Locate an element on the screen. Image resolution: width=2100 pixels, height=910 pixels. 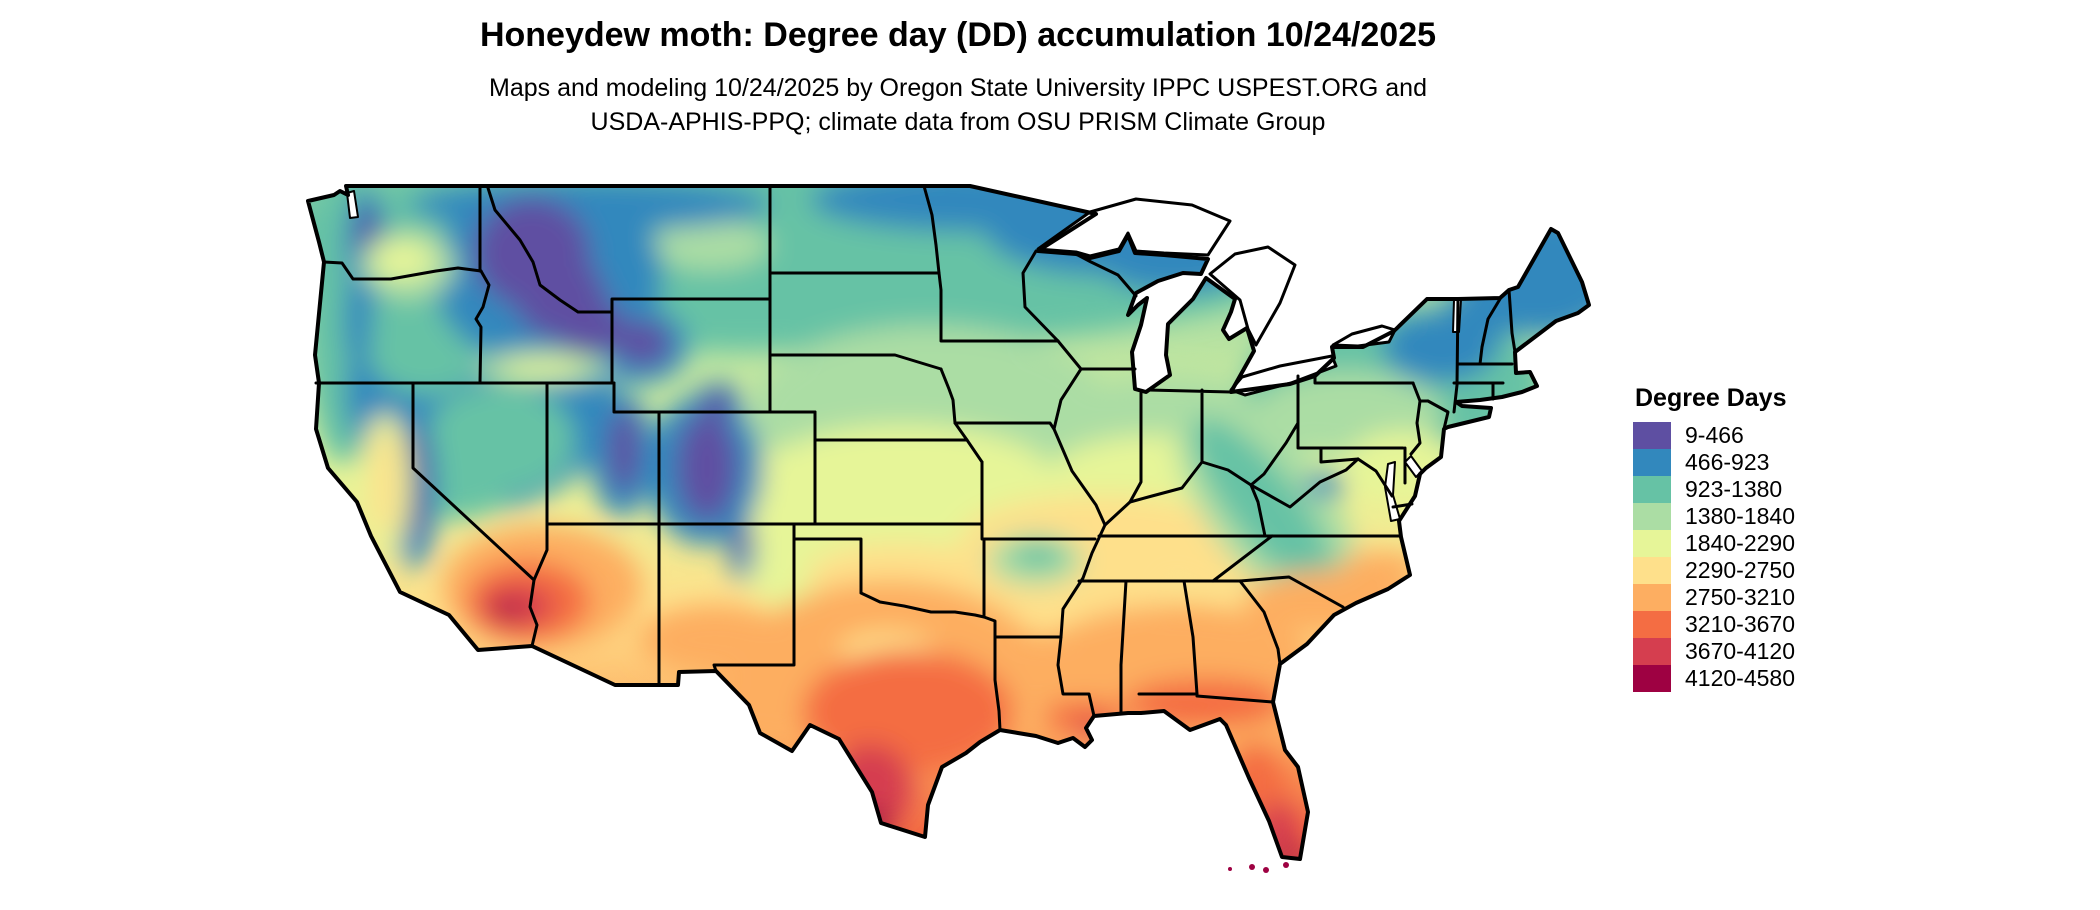
legend-entry: 3670-4120 is located at coordinates (1714, 651).